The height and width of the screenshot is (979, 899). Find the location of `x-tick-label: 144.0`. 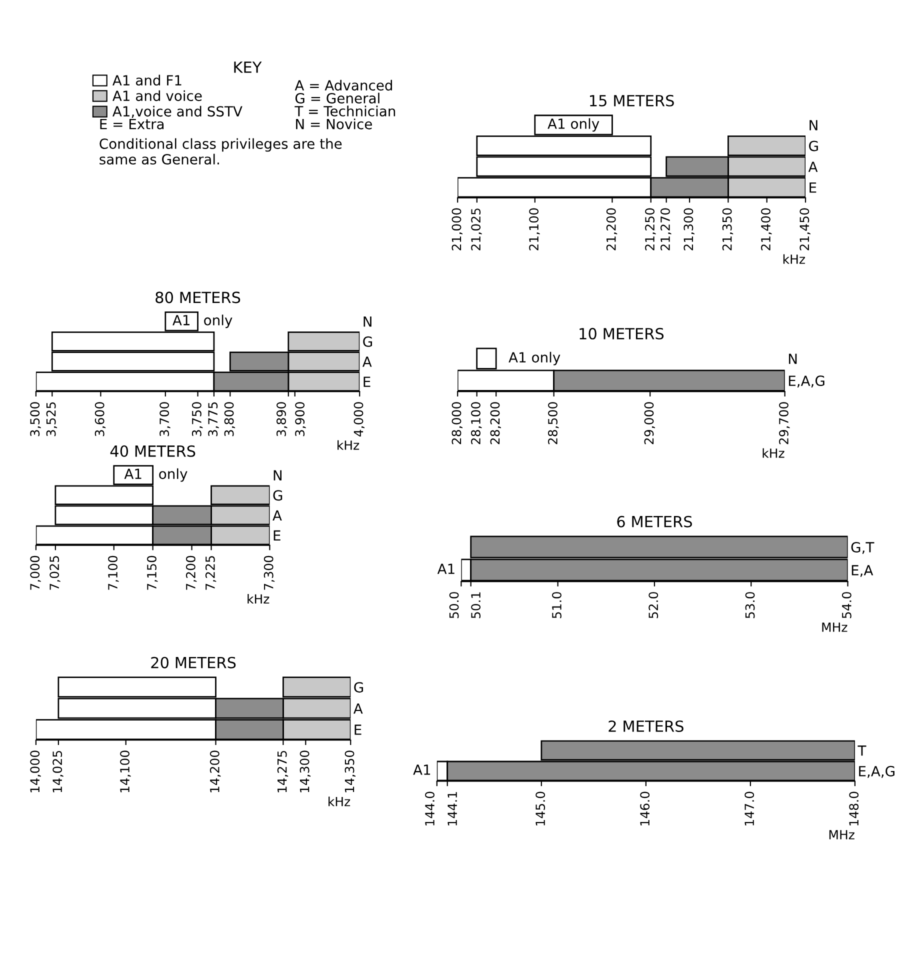

x-tick-label: 144.0 is located at coordinates (429, 809).